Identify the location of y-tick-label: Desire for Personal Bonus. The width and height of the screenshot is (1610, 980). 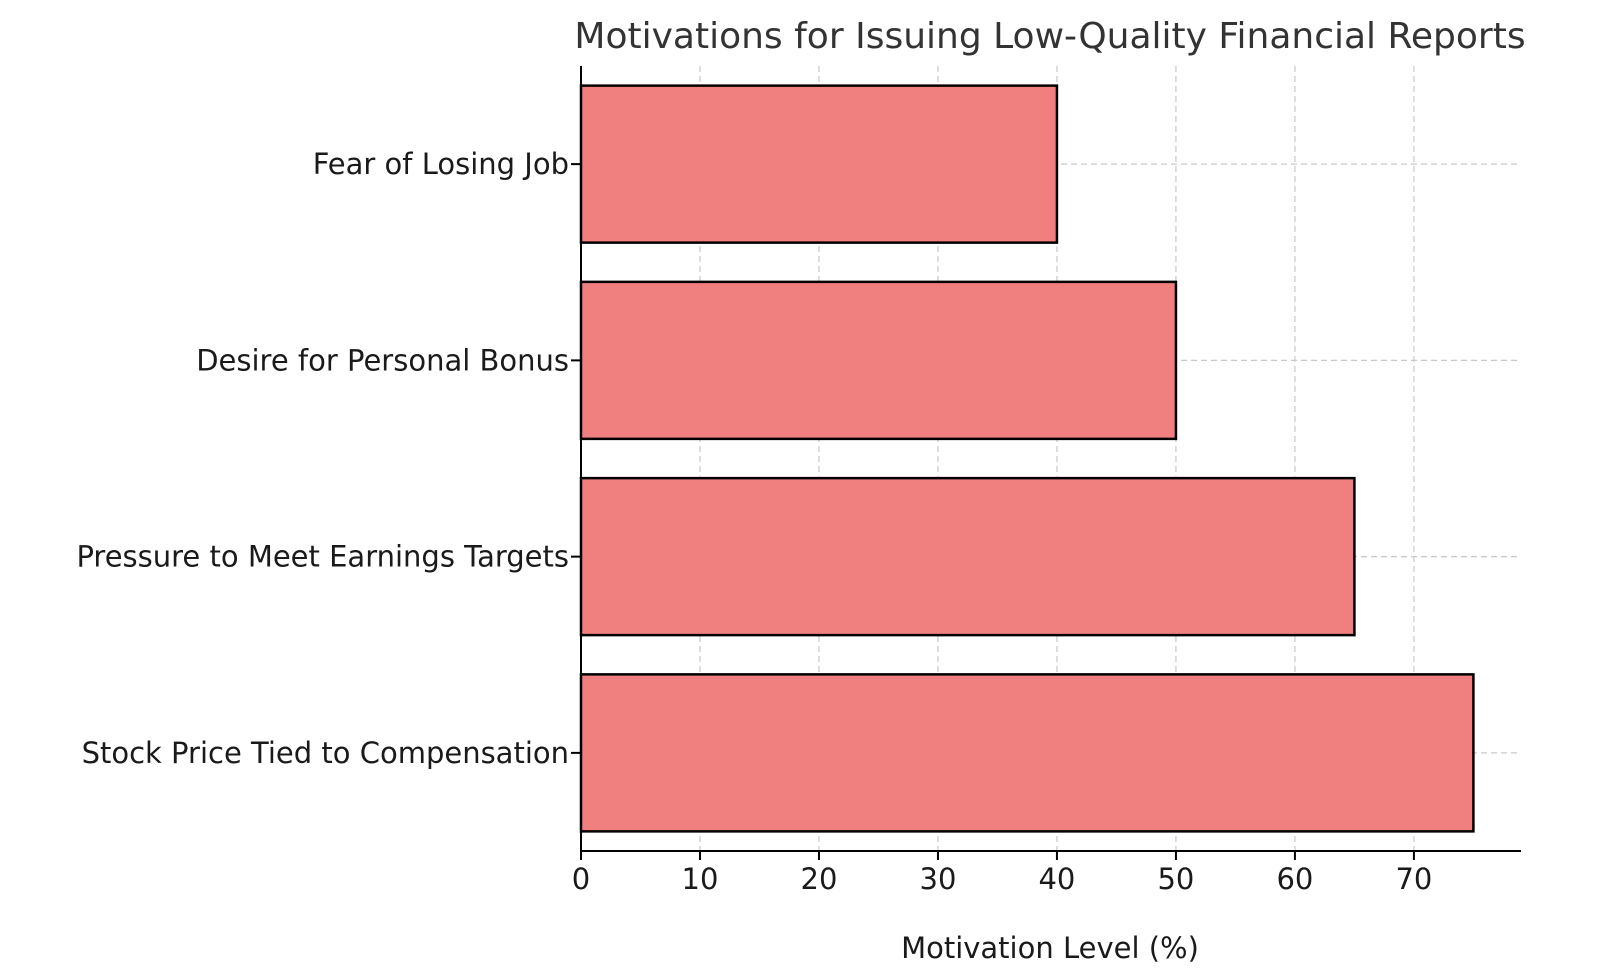
(382, 360).